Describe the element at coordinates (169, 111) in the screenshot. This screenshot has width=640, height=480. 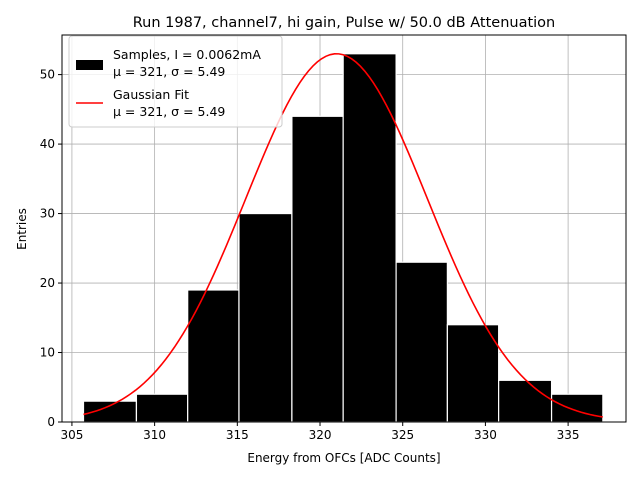
I see `legend-fit-stats: μ = 321, σ = 5.49` at that location.